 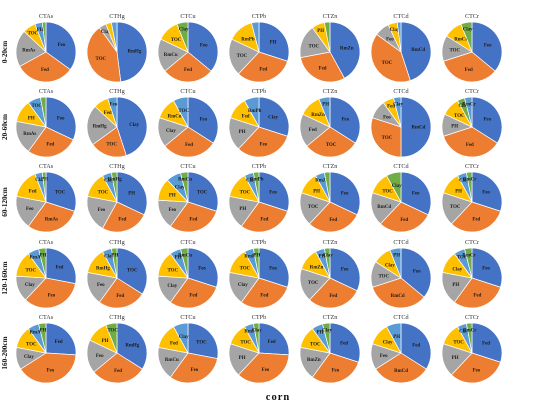 What do you see at coordinates (5, 202) in the screenshot?
I see `row-label-60-120cm: 60-120cm` at bounding box center [5, 202].